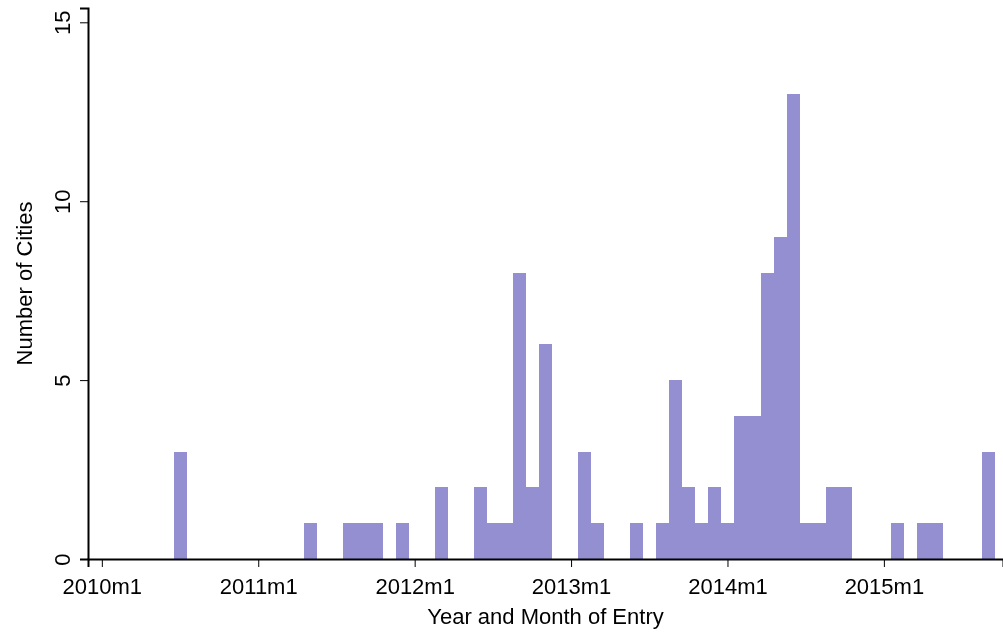 This screenshot has height=634, width=1003. Describe the element at coordinates (62, 380) in the screenshot. I see `y-tick-label: 5` at that location.